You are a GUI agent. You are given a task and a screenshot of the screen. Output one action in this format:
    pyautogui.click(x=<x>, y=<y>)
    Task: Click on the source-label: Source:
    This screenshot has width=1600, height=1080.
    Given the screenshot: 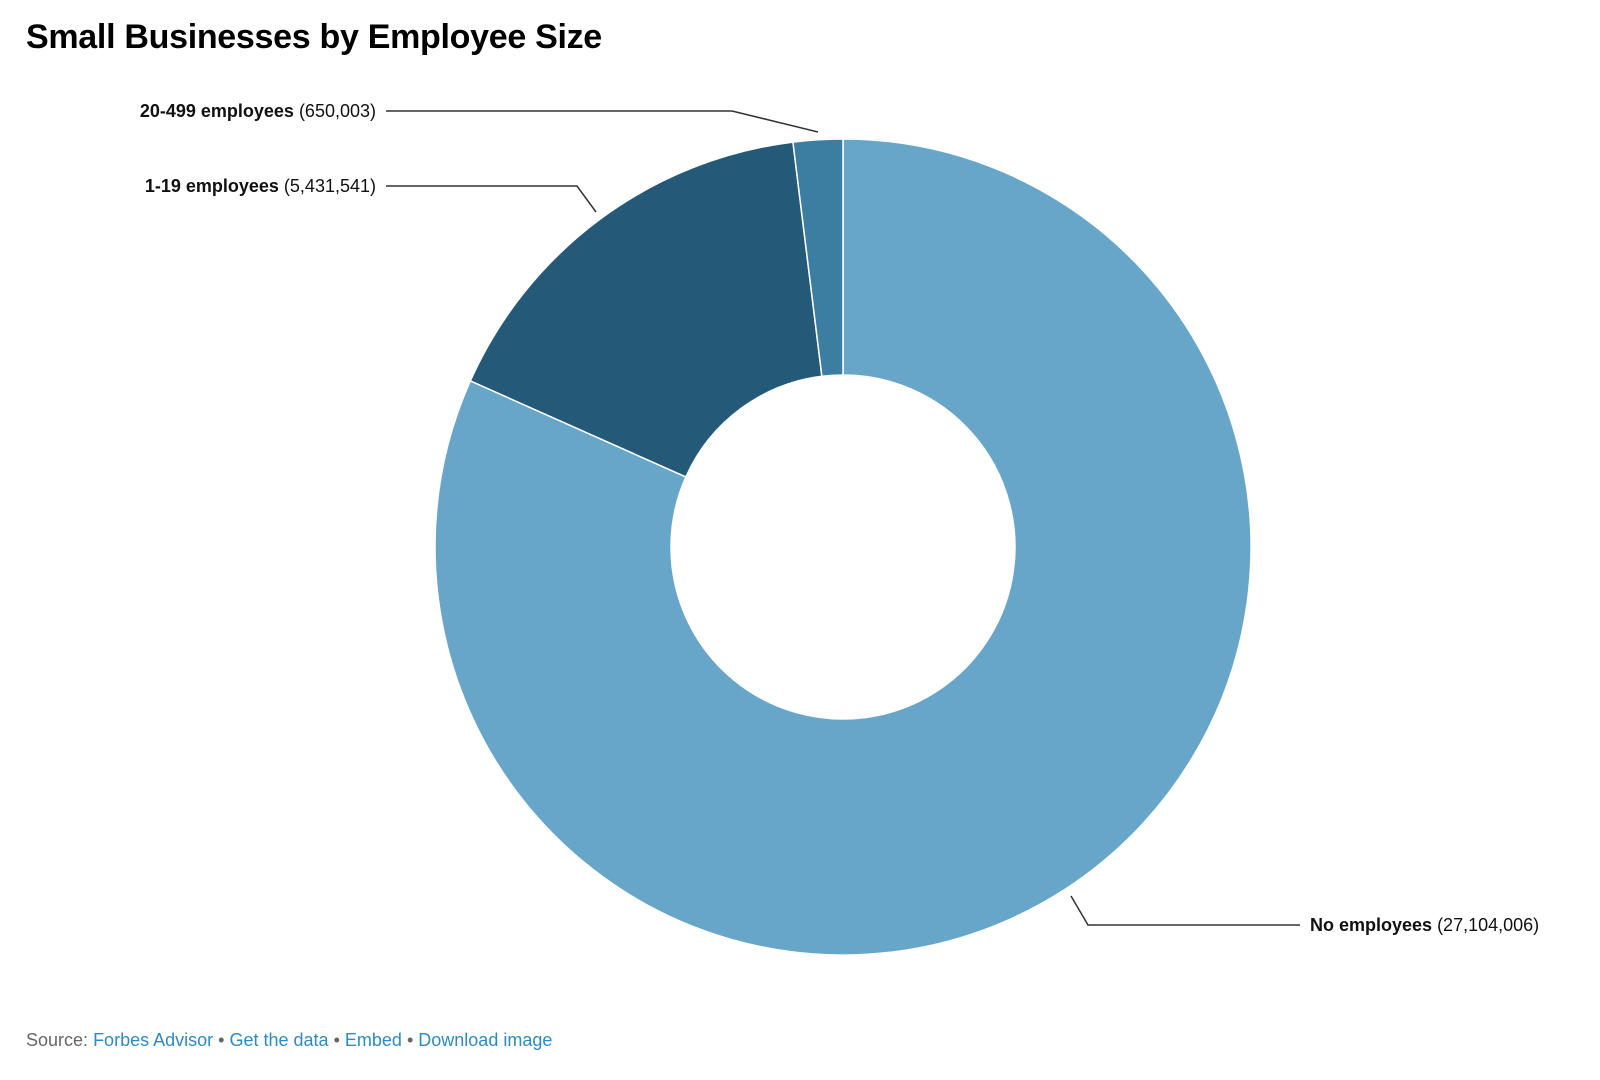 What is the action you would take?
    pyautogui.click(x=57, y=1040)
    